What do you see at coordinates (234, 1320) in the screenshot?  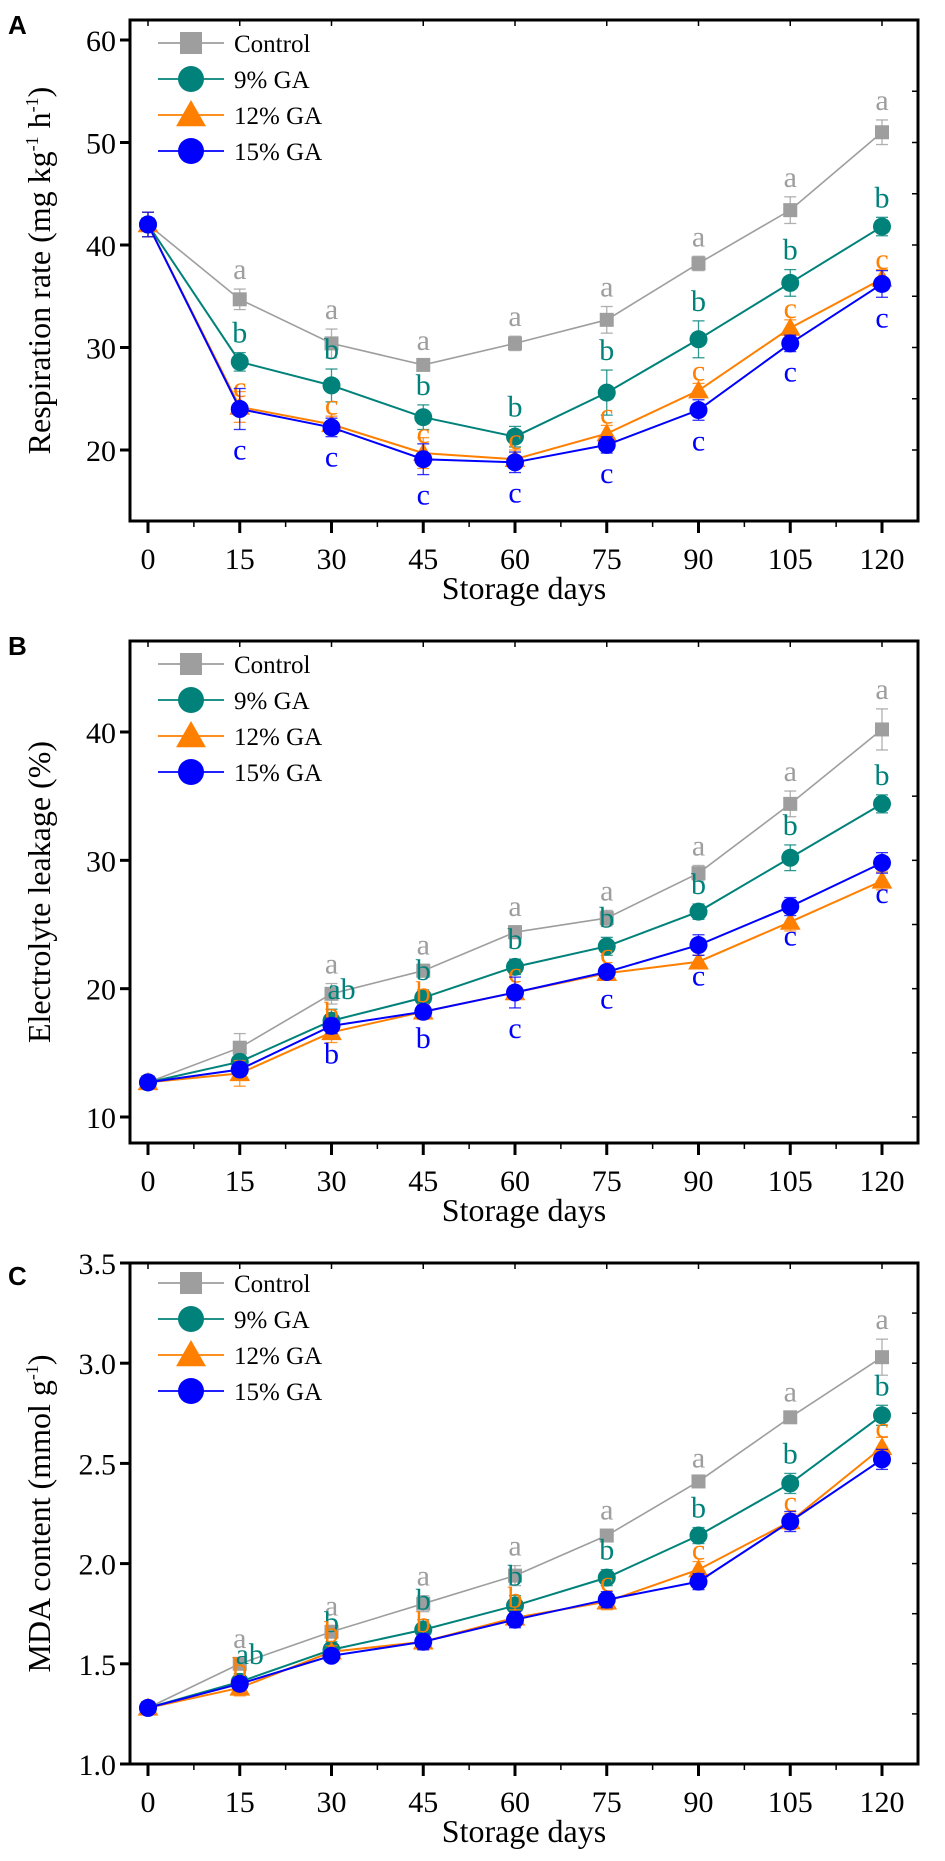 I see `legend-item: 9% GA` at bounding box center [234, 1320].